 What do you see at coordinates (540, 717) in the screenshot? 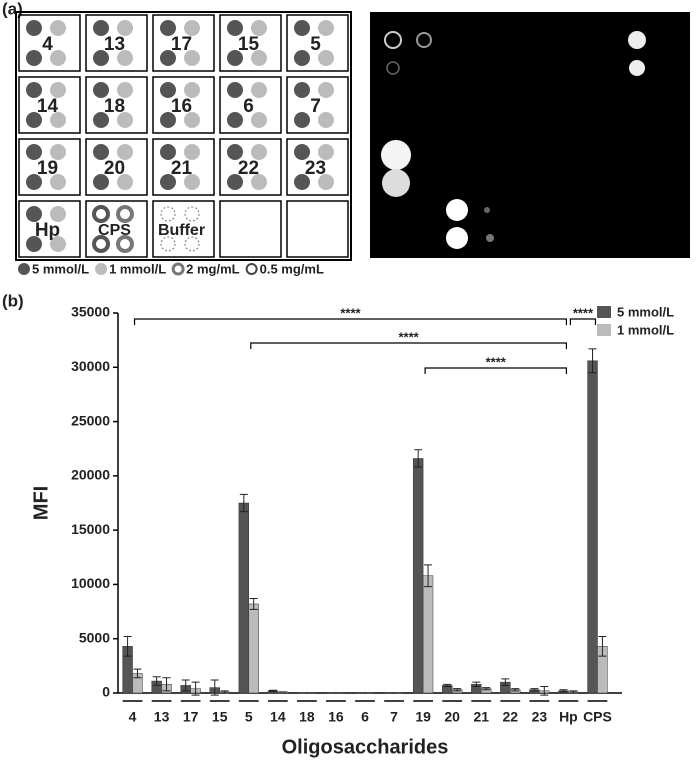
I see `x-tick-label: 23` at bounding box center [540, 717].